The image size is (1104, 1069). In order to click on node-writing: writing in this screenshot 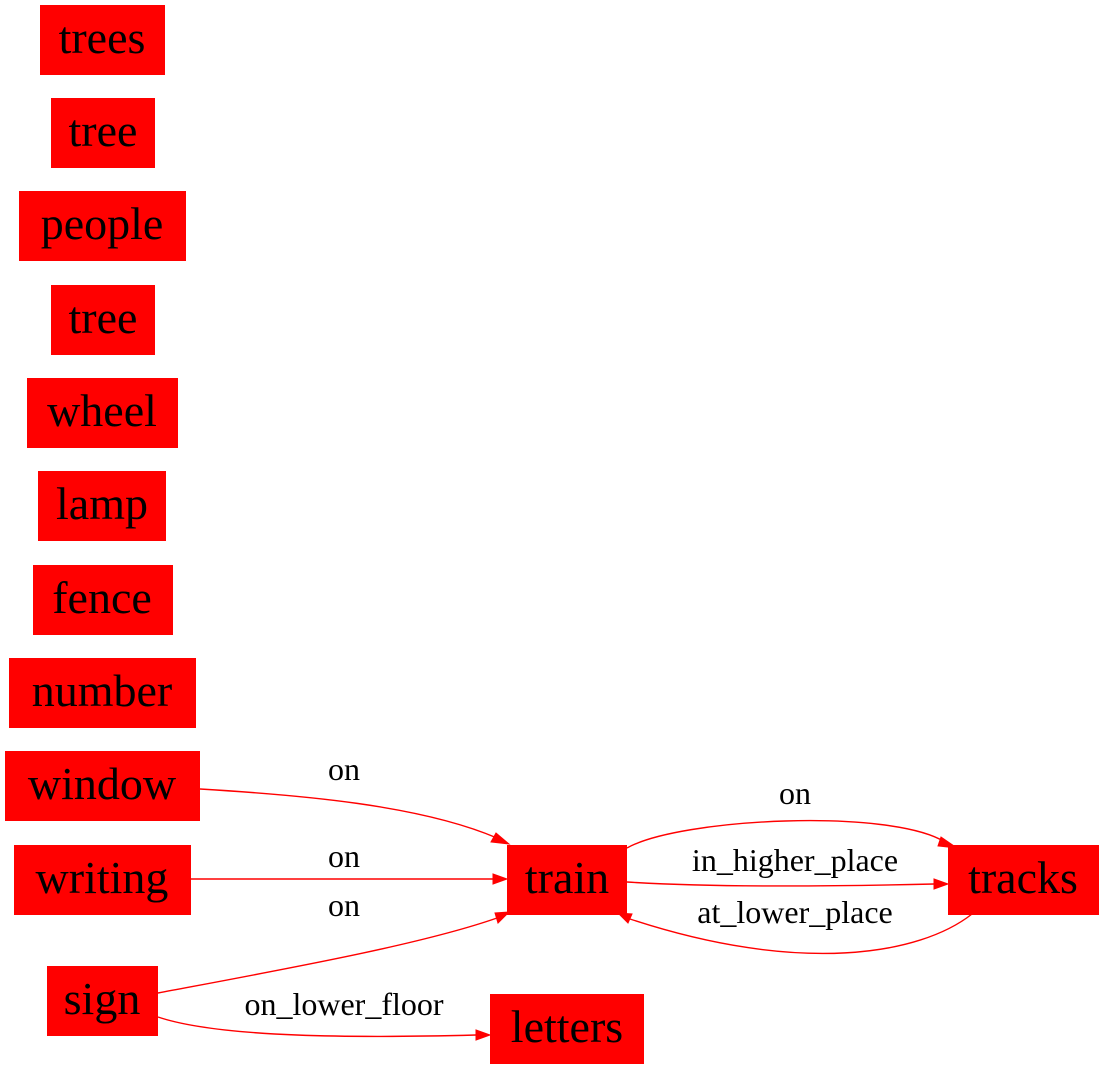, I will do `click(102, 880)`.